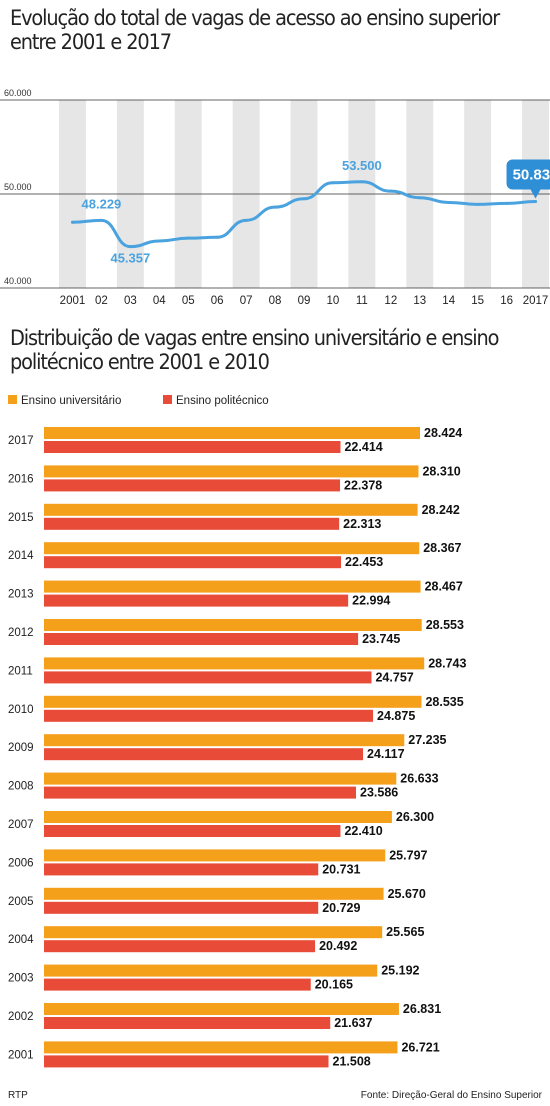 The height and width of the screenshot is (1106, 550). What do you see at coordinates (427, 740) in the screenshot?
I see `data-label-university: 27.235` at bounding box center [427, 740].